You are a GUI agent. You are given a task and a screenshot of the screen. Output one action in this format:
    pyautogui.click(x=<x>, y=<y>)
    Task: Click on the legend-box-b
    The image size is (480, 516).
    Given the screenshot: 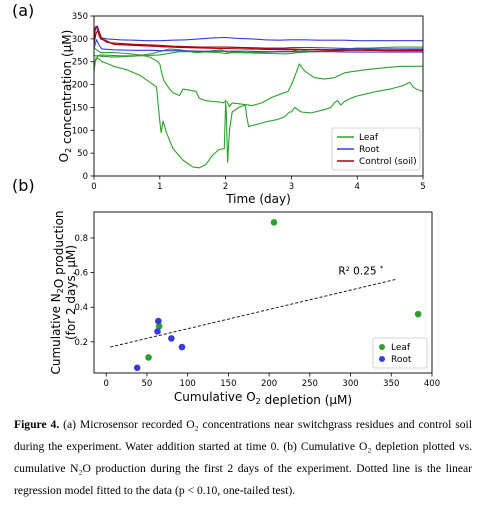 What is the action you would take?
    pyautogui.click(x=400, y=353)
    